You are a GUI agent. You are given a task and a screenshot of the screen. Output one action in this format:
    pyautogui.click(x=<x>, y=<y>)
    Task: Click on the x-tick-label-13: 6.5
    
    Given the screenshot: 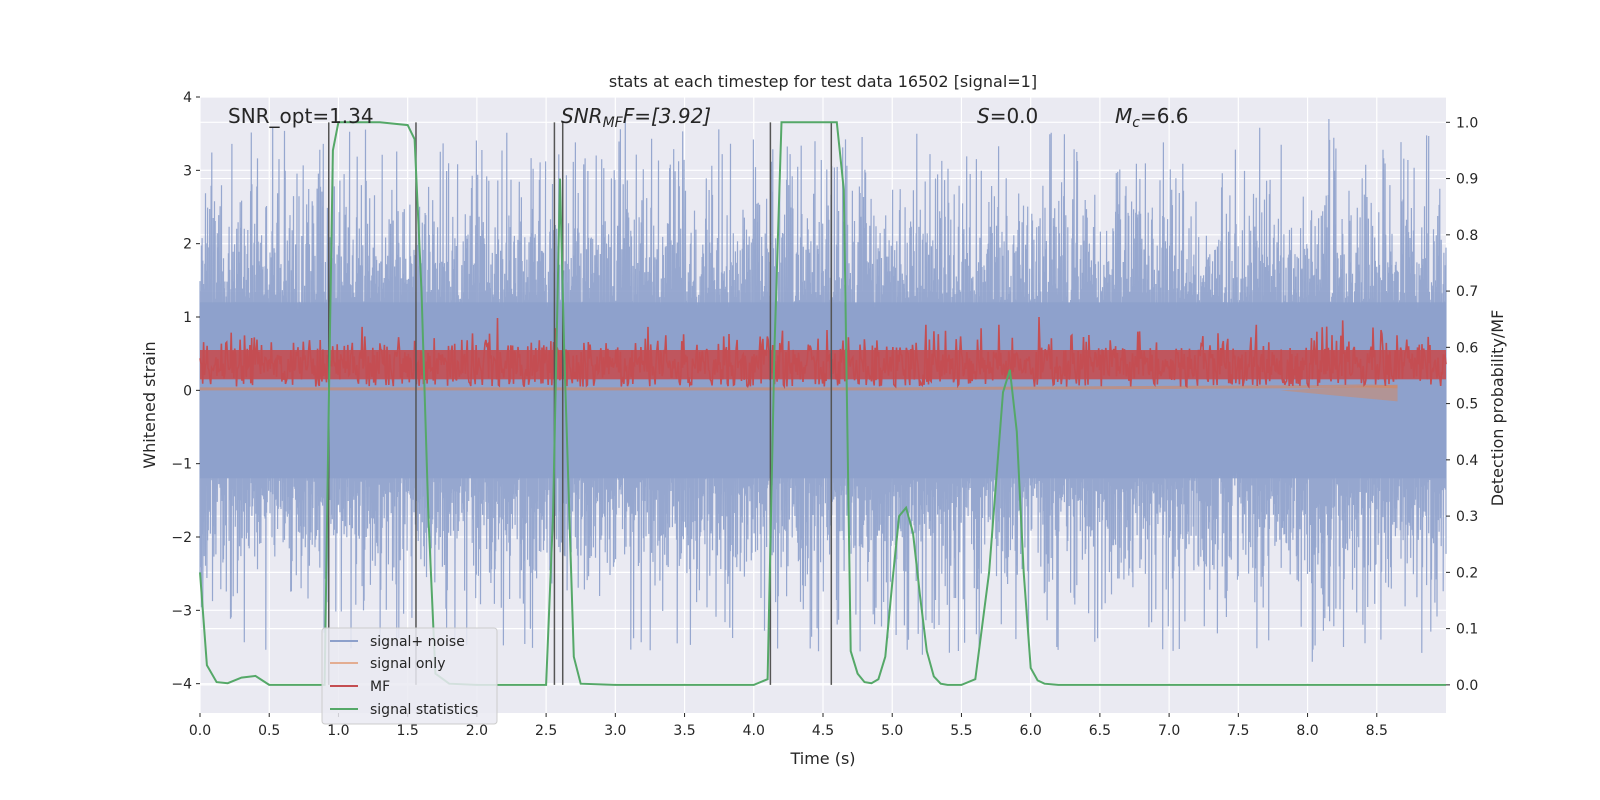 What is the action you would take?
    pyautogui.click(x=1100, y=731)
    